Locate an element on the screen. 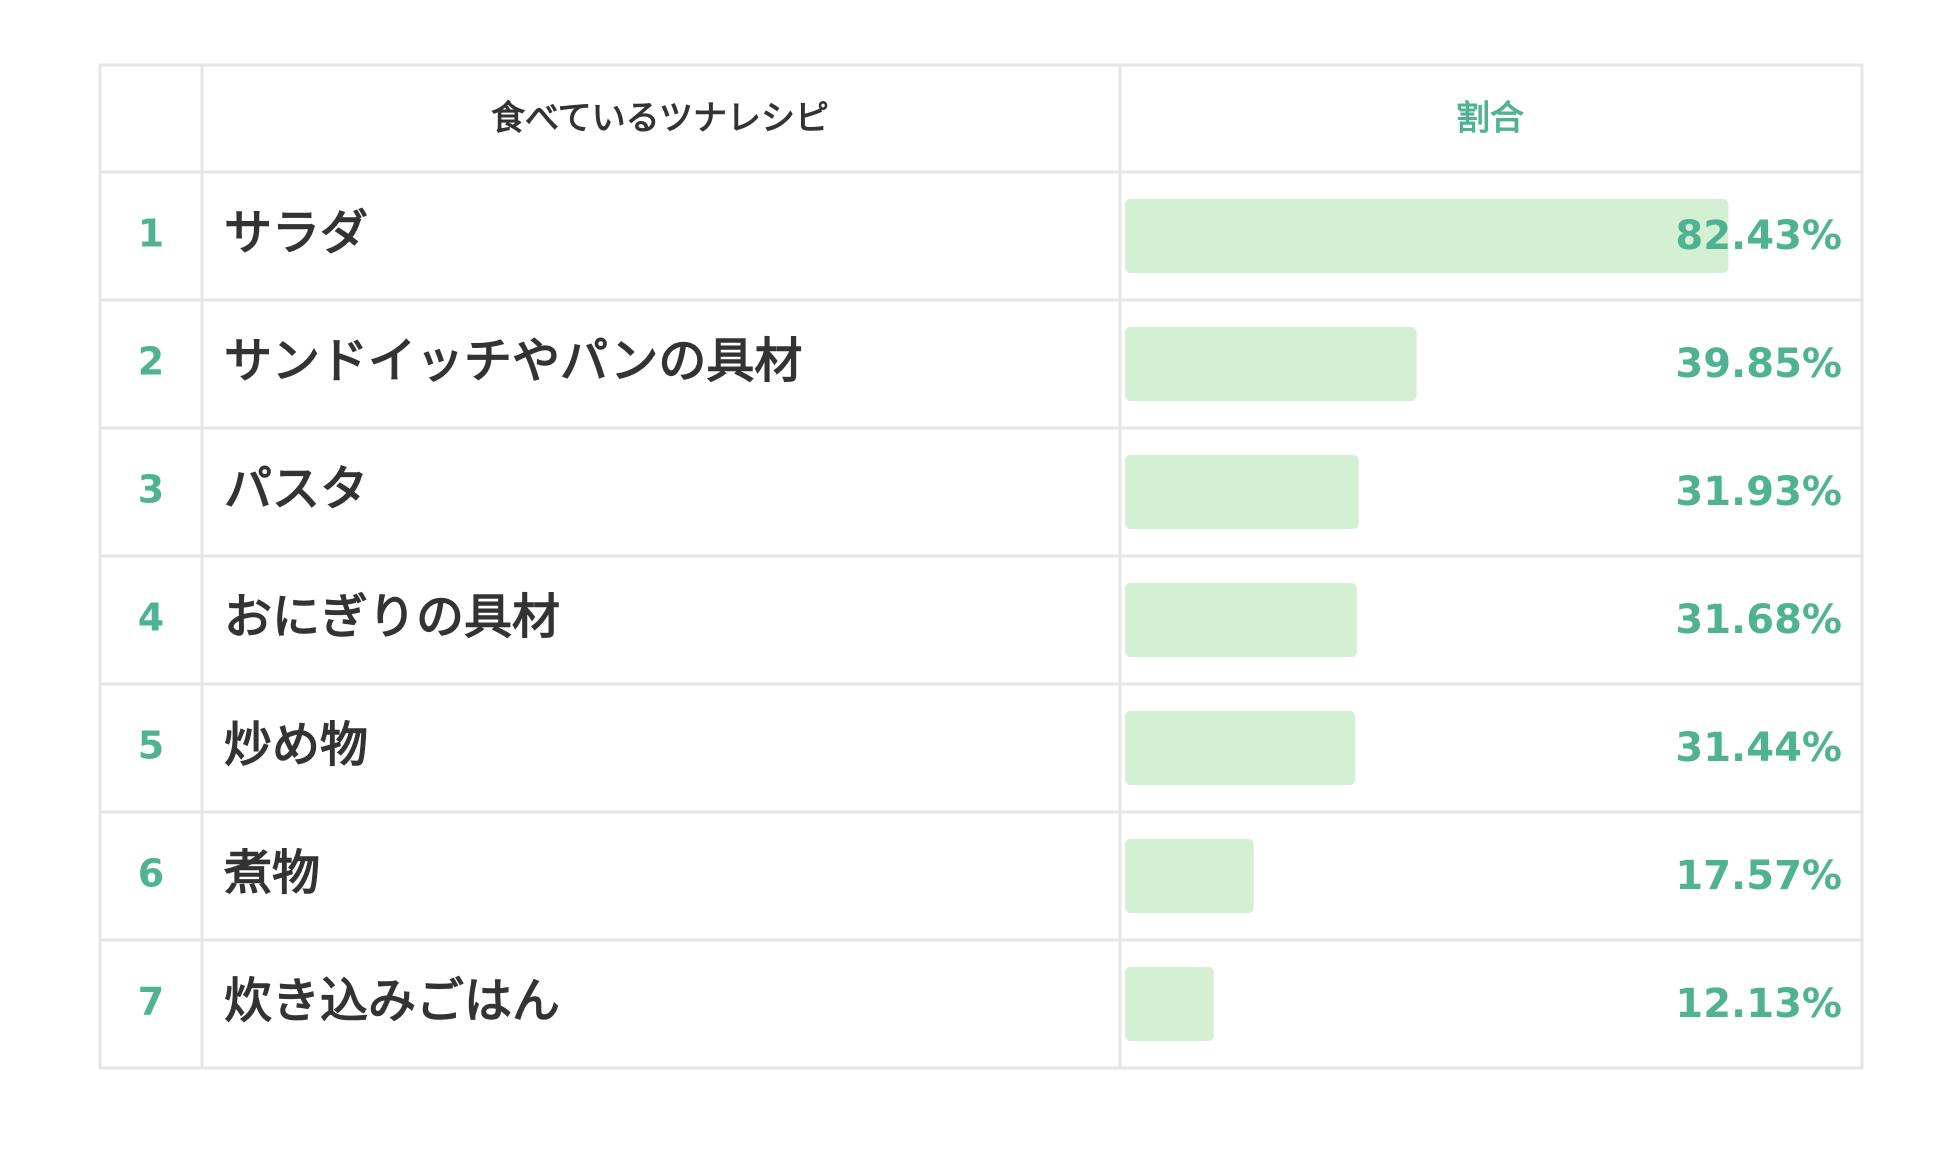 This screenshot has width=1950, height=1170. recipe-label: 煮物 is located at coordinates (271, 873).